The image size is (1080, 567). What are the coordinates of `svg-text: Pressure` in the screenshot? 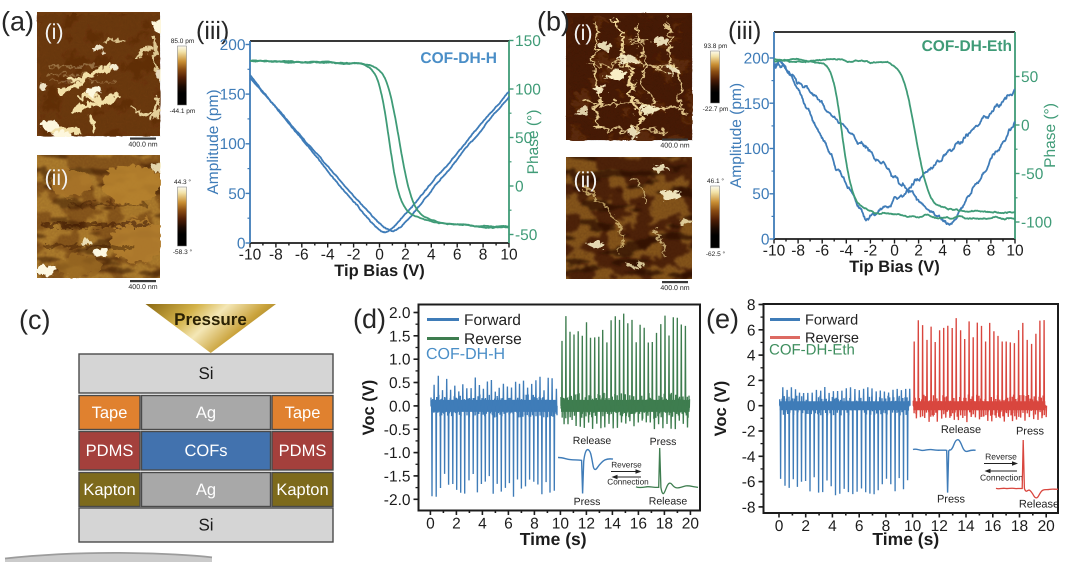 It's located at (210, 319).